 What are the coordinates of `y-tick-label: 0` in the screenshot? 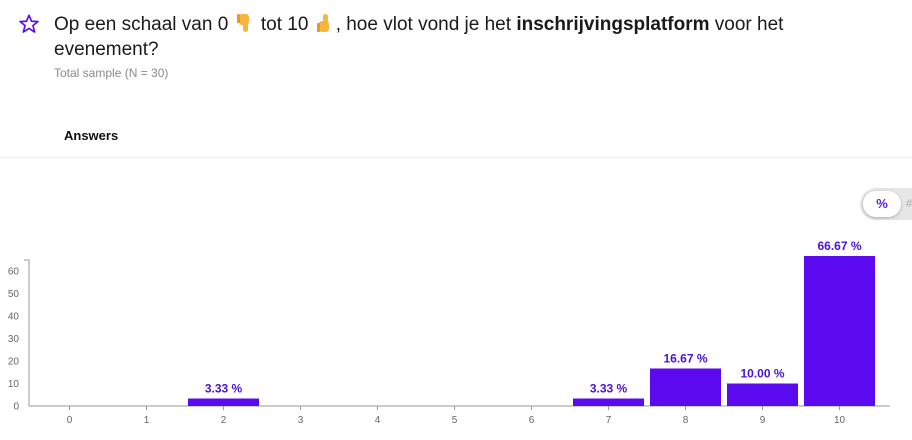 It's located at (16, 407).